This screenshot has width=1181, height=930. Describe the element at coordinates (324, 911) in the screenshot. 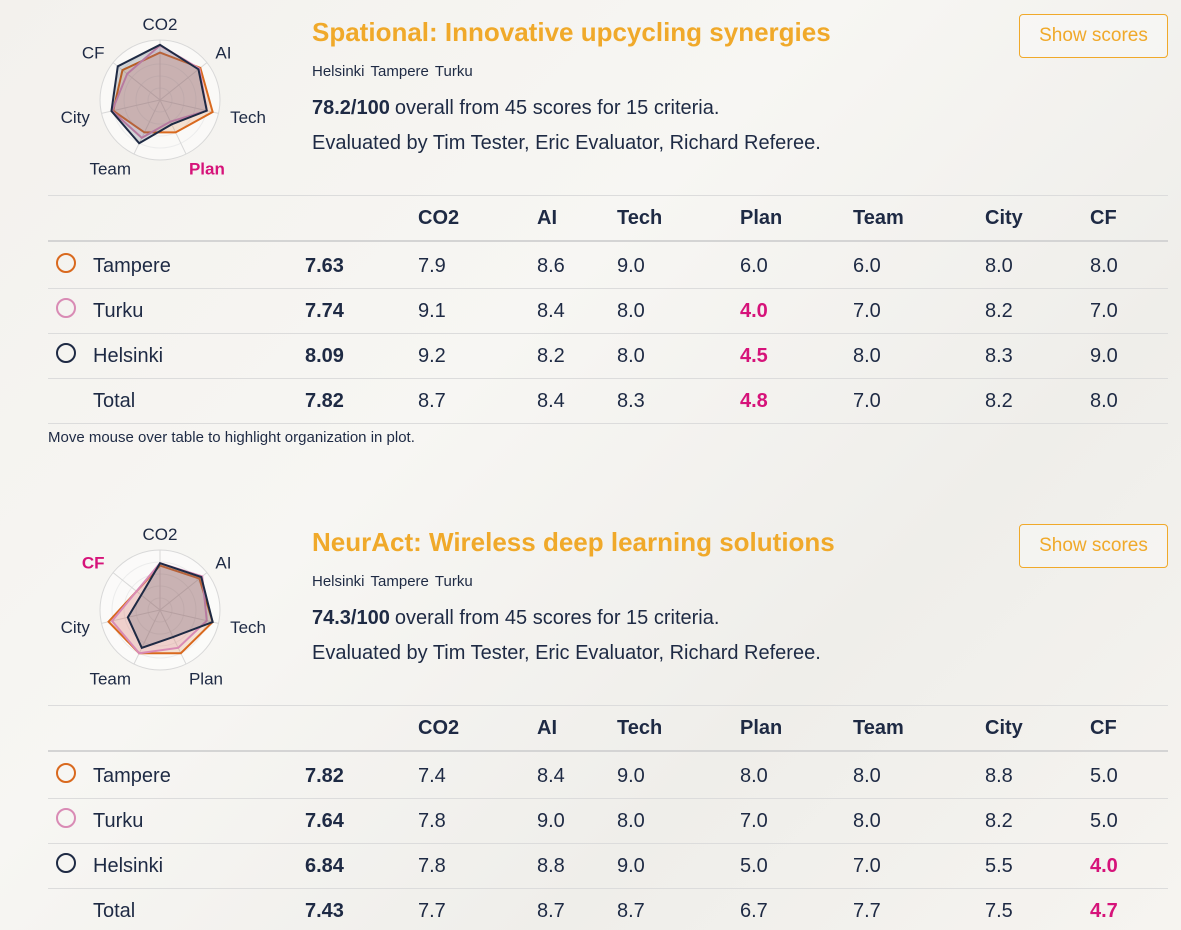

I see `overall: 7.43` at that location.